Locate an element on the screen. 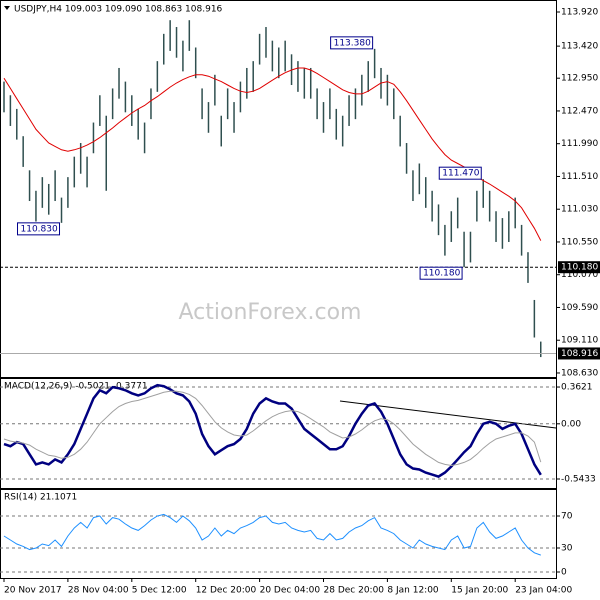 The width and height of the screenshot is (600, 600). last-box is located at coordinates (579, 353).